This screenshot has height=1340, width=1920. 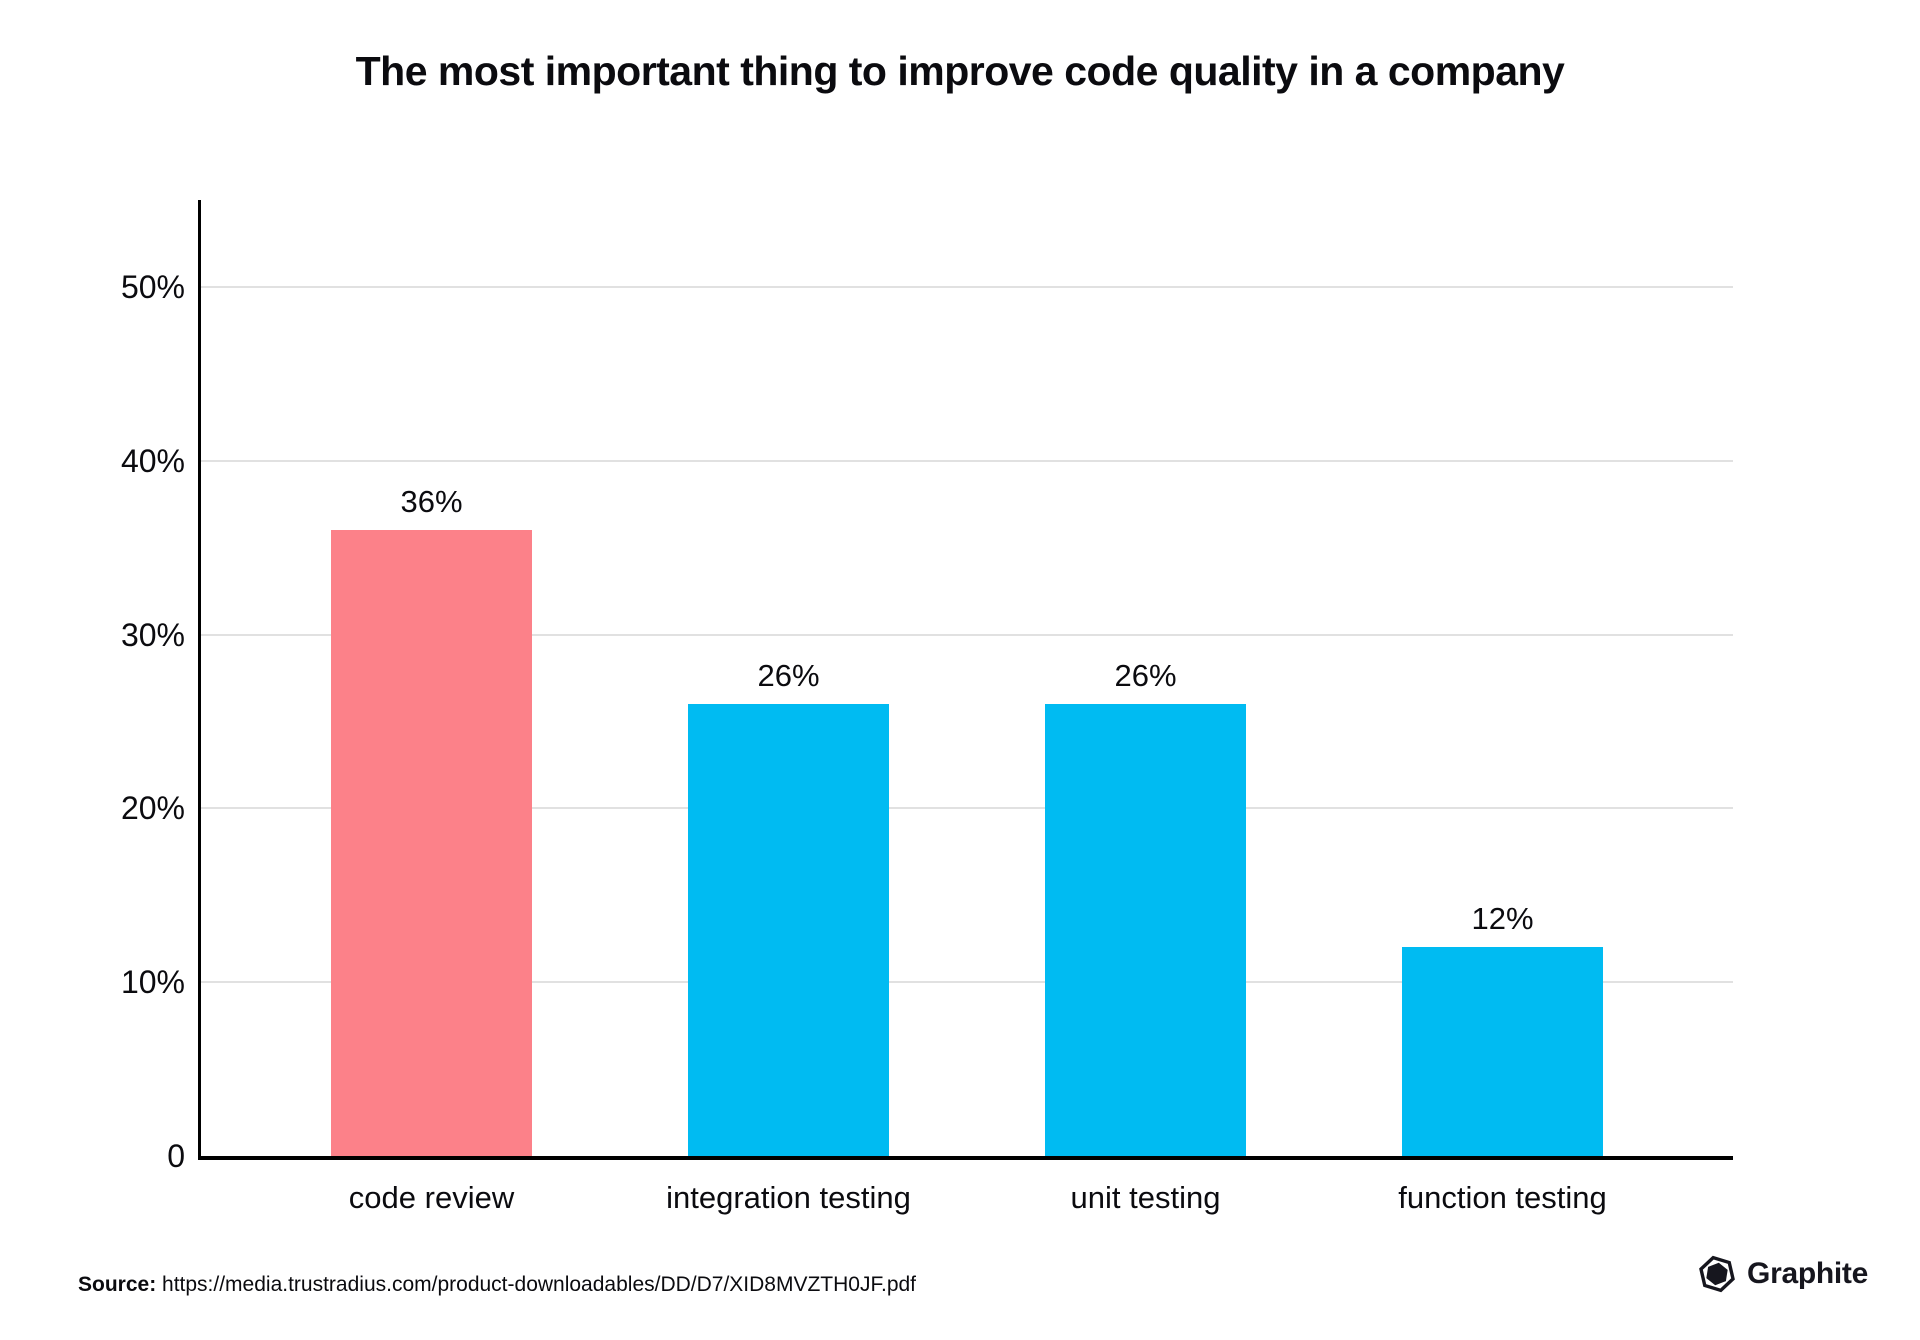 I want to click on y-axis-tick-50: 50%, so click(x=152, y=286).